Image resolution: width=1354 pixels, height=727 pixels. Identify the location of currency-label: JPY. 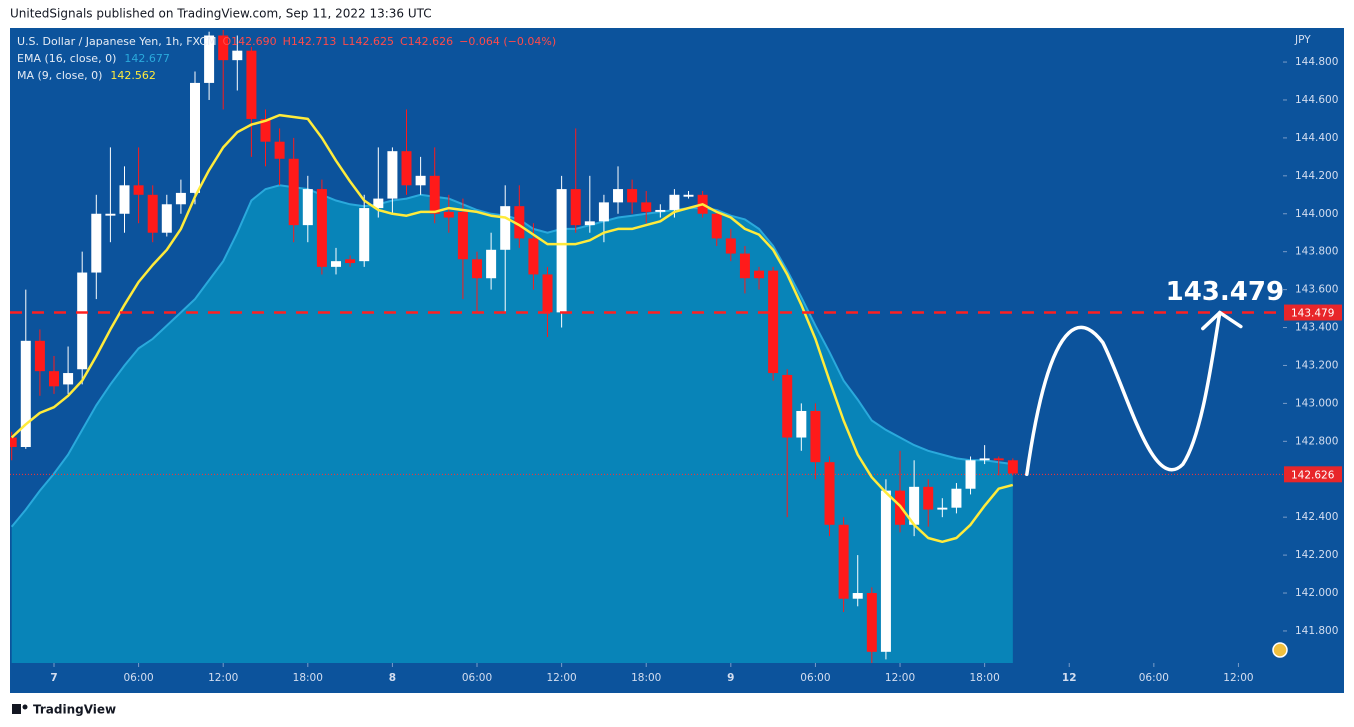
(1302, 40).